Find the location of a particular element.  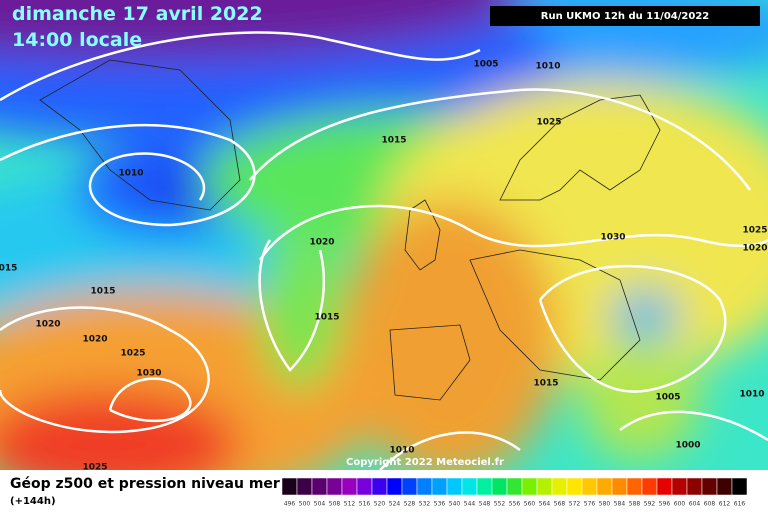

colorbar-label: 568 is located at coordinates (560, 504).